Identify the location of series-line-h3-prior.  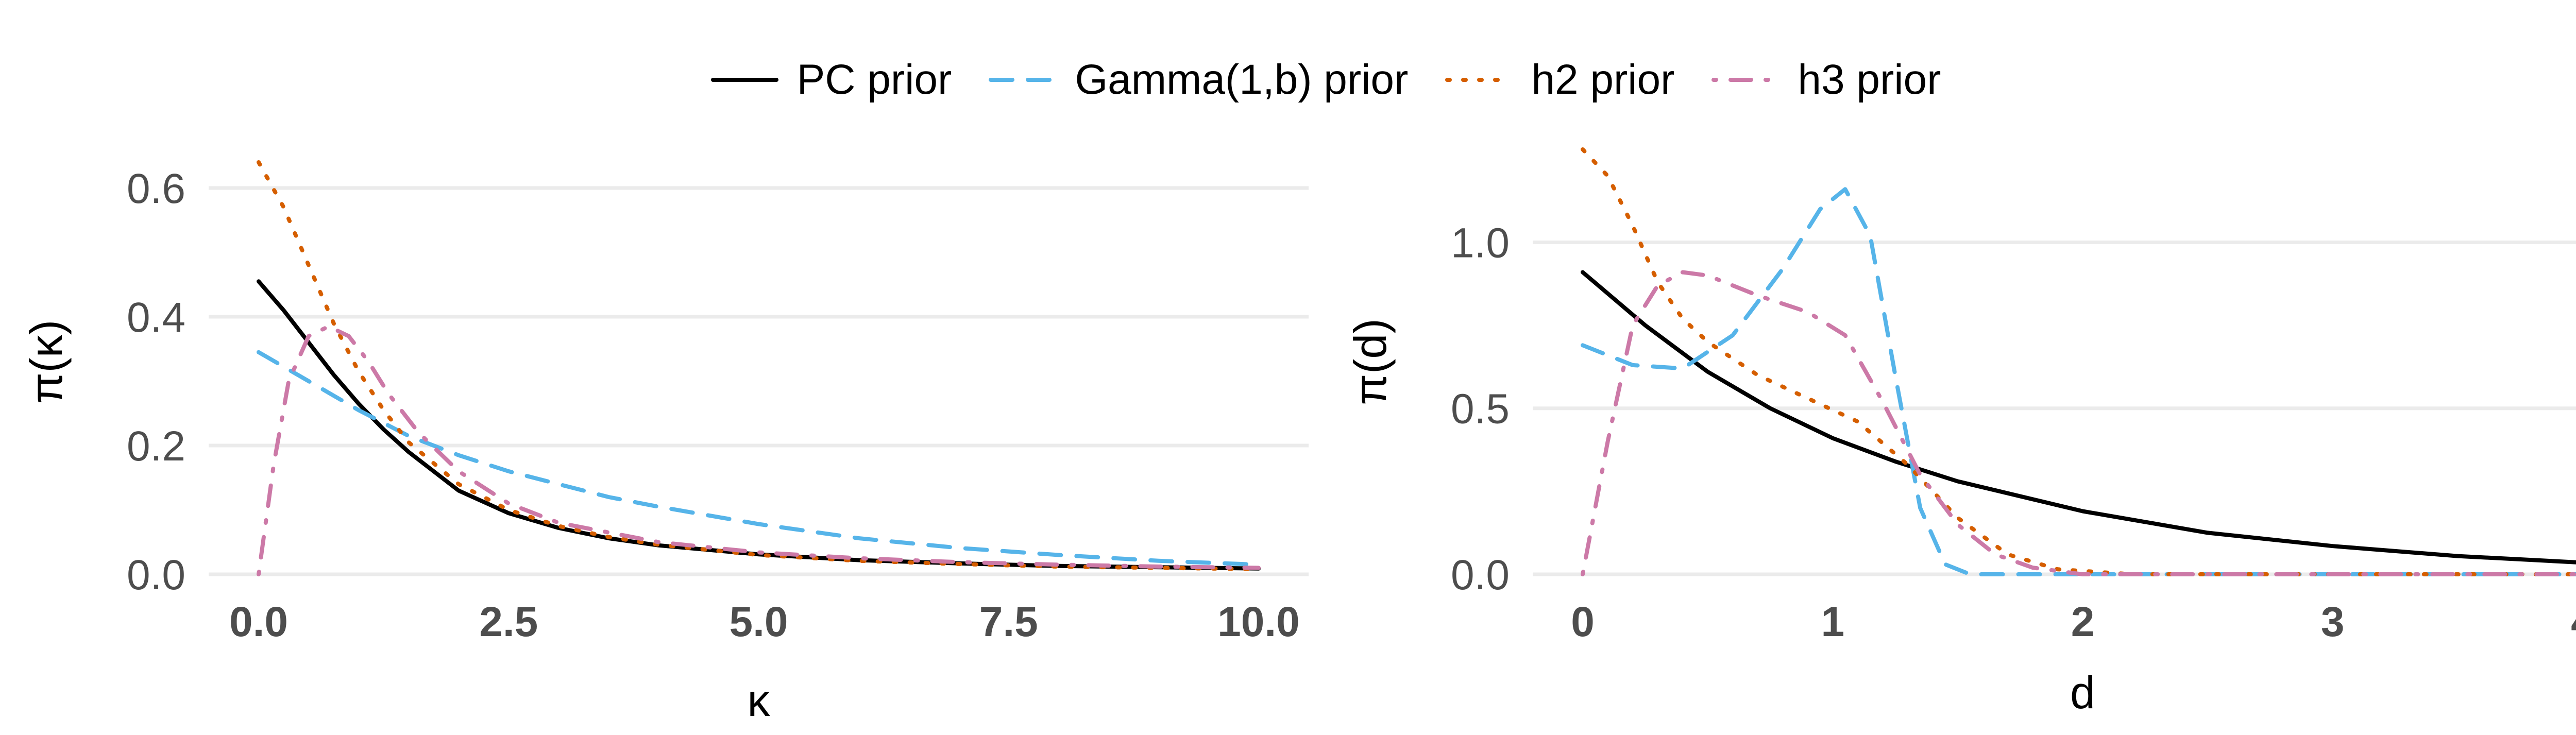
(759, 450).